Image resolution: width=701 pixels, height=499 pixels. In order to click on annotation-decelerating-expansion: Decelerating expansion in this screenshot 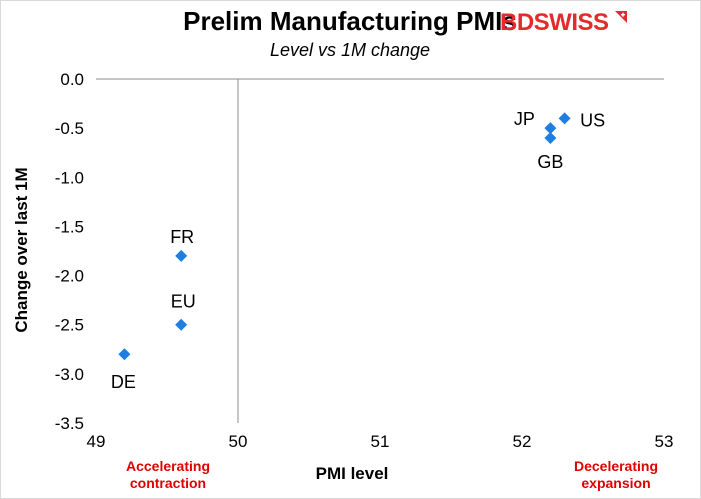, I will do `click(616, 474)`.